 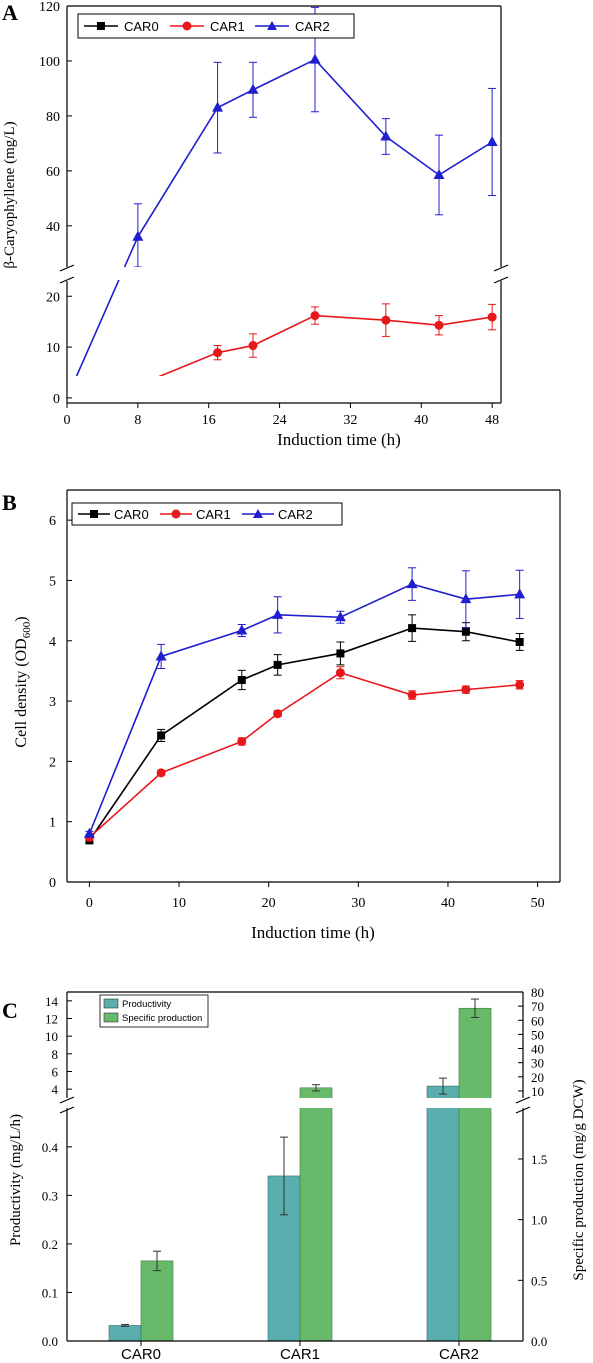 I want to click on panel-c-left-tick-label-lower-0: 0.0, so click(x=50, y=1341).